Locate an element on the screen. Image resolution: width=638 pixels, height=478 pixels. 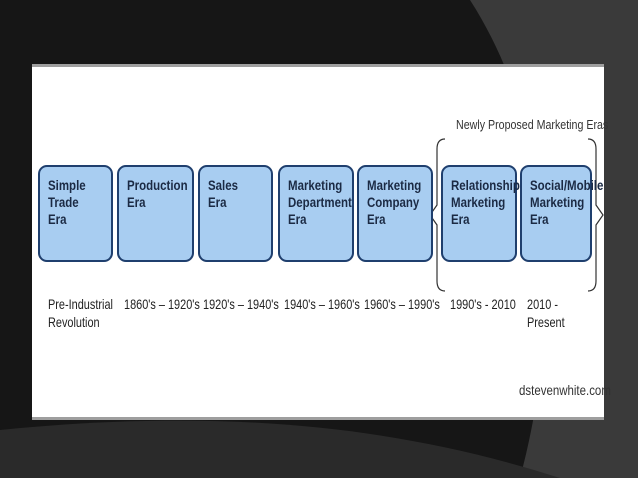
newly-proposed-eras-label: Newly Proposed Marketing Eras is located at coordinates (532, 124).